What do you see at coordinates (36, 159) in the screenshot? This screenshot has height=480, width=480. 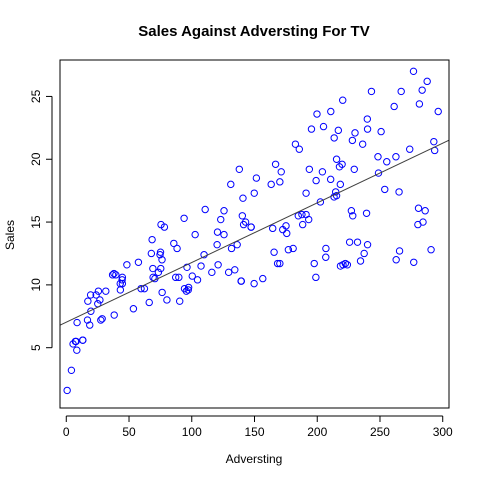 I see `y-tick-label: 20` at bounding box center [36, 159].